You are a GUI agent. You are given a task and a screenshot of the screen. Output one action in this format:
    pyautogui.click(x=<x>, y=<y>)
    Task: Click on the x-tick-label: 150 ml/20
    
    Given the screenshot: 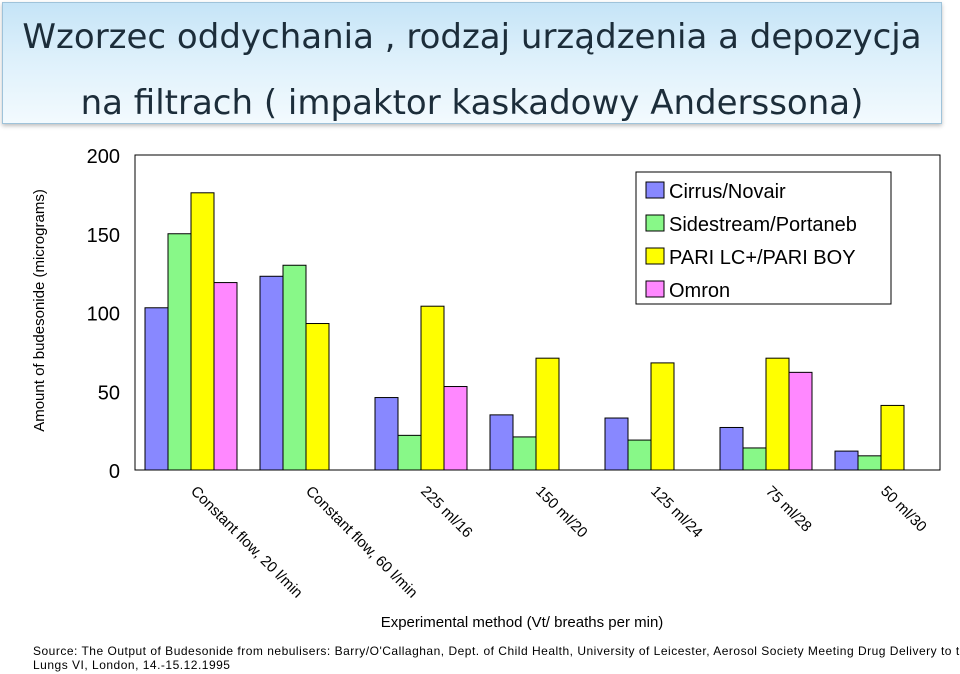 What is the action you would take?
    pyautogui.click(x=561, y=512)
    